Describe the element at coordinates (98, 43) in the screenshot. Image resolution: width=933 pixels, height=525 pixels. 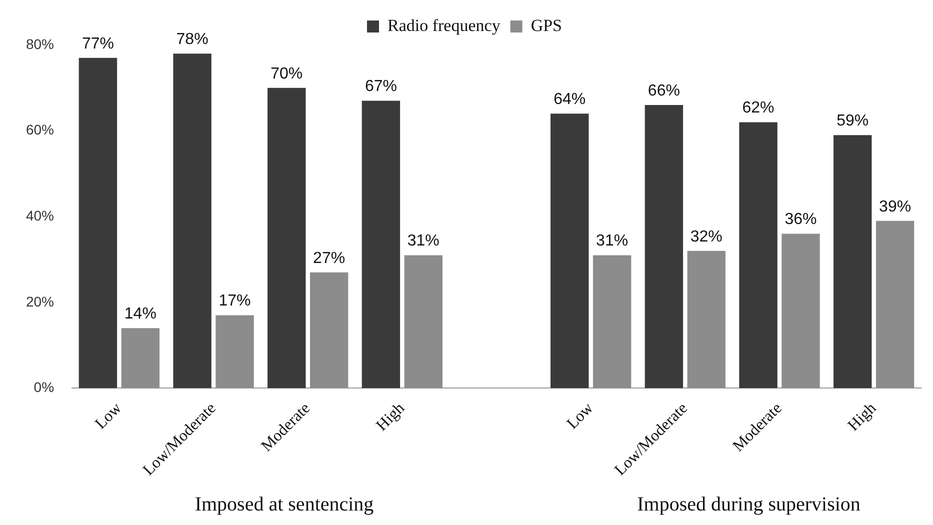
I see `data-label: 77%` at that location.